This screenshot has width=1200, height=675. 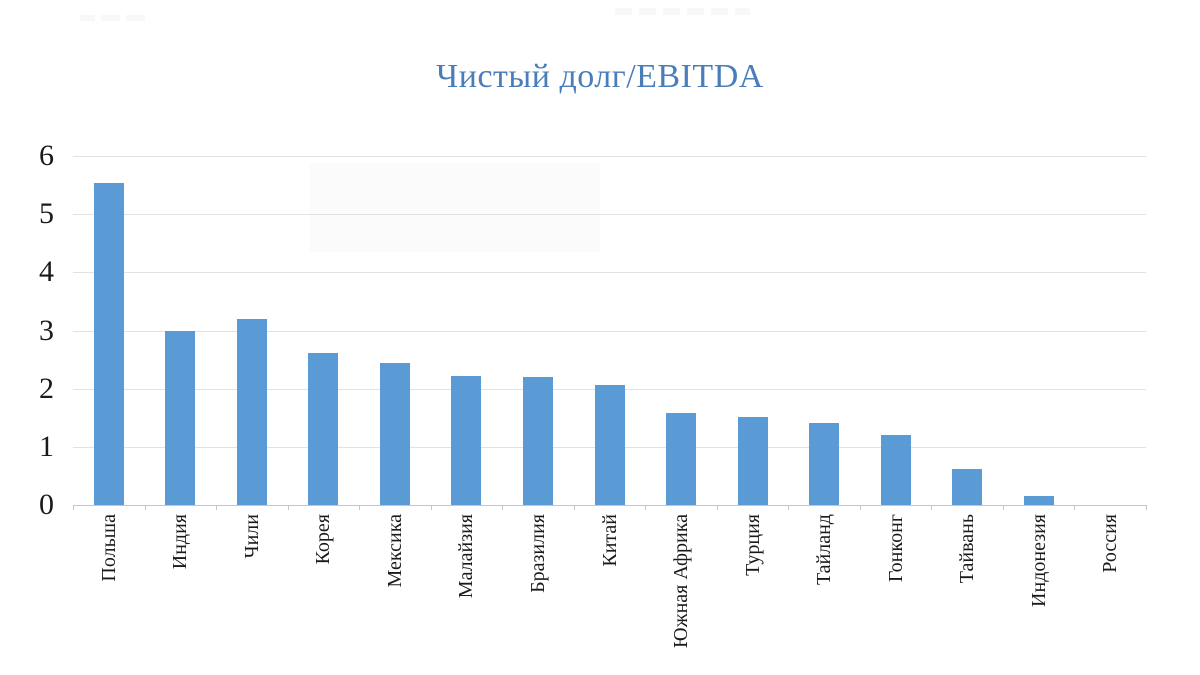 What do you see at coordinates (609, 540) in the screenshot?
I see `x-axis-category-label: Китай` at bounding box center [609, 540].